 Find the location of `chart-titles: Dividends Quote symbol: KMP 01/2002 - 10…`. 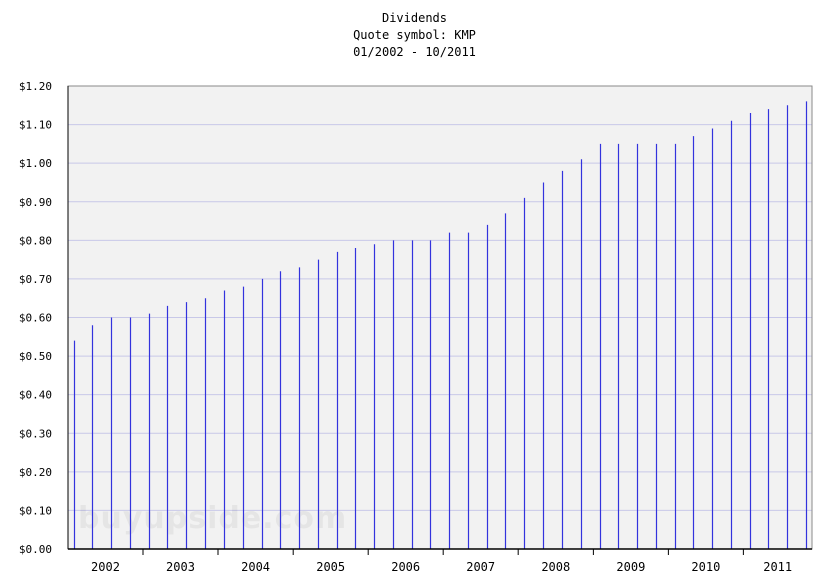

chart-titles: Dividends Quote symbol: KMP 01/2002 - 10… is located at coordinates (414, 35).